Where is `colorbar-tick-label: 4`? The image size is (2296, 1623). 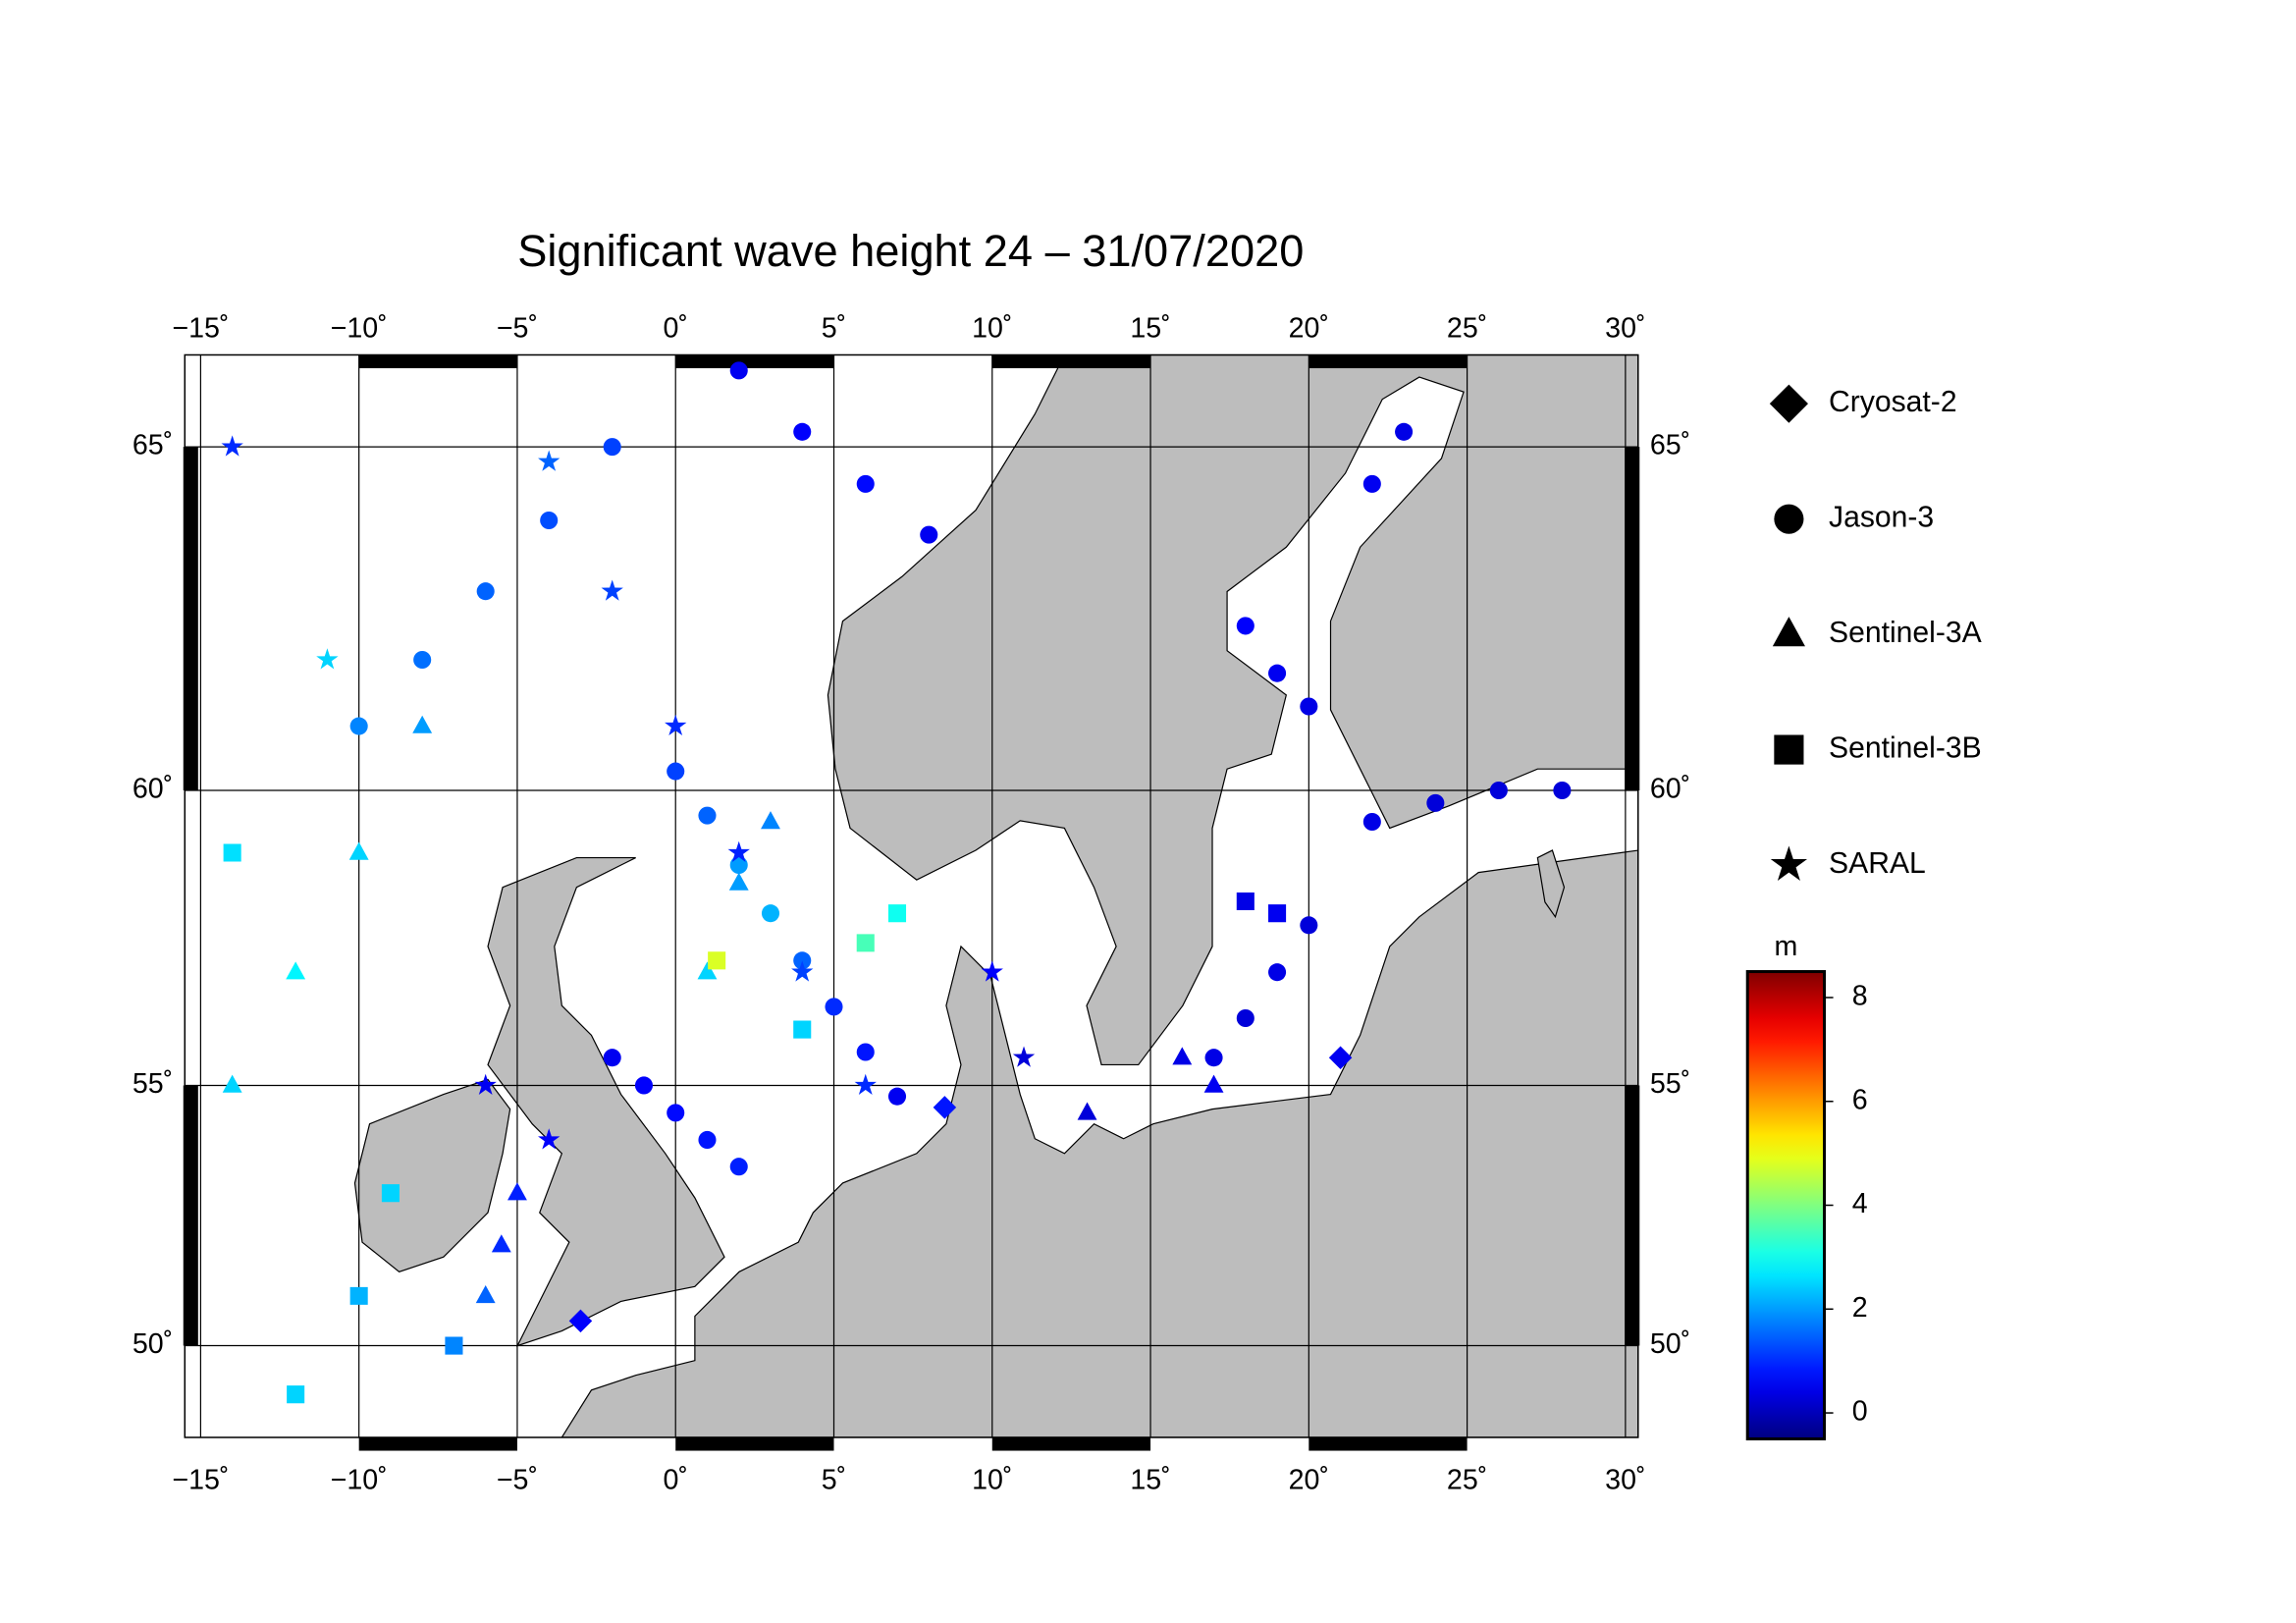
colorbar-tick-label: 4 is located at coordinates (1860, 1203).